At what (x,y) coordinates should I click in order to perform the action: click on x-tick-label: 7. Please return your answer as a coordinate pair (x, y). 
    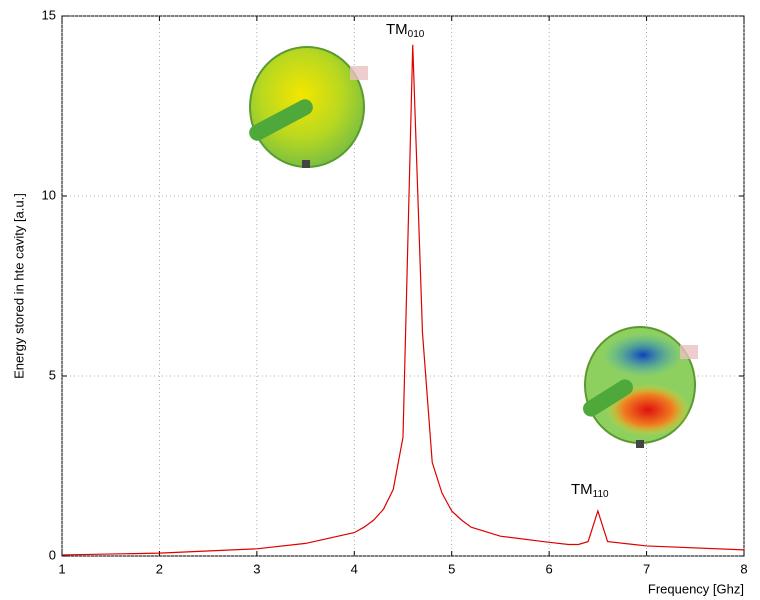
    Looking at the image, I should click on (646, 568).